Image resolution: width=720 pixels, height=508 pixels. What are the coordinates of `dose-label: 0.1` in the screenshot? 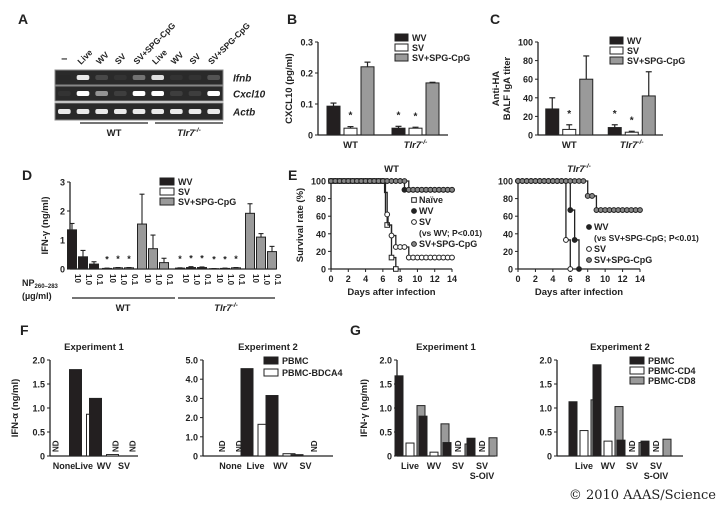 It's located at (207, 280).